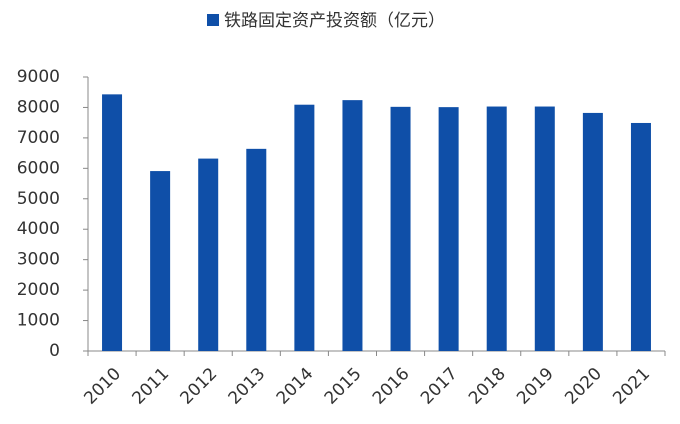 This screenshot has height=424, width=680. I want to click on x-tick-label: 2017, so click(439, 386).